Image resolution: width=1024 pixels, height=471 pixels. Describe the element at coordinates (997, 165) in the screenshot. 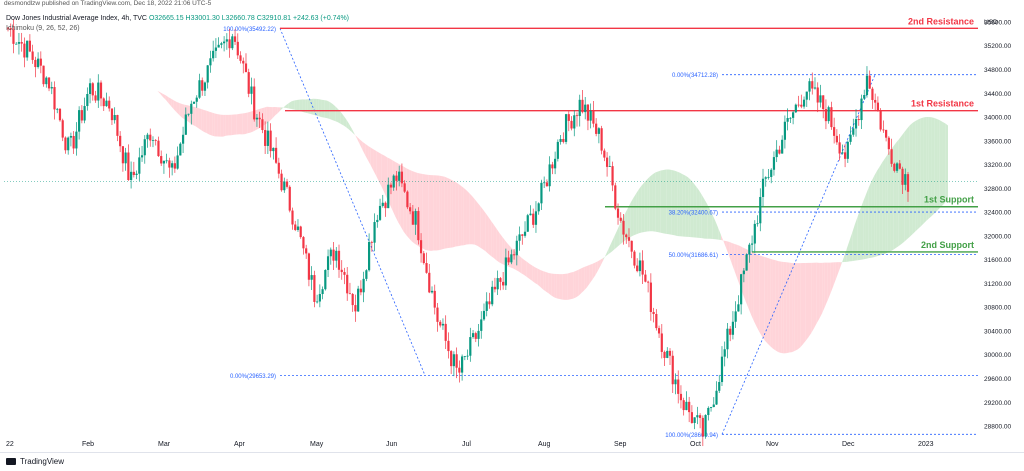

I see `y-tick-label: 33200.00` at that location.